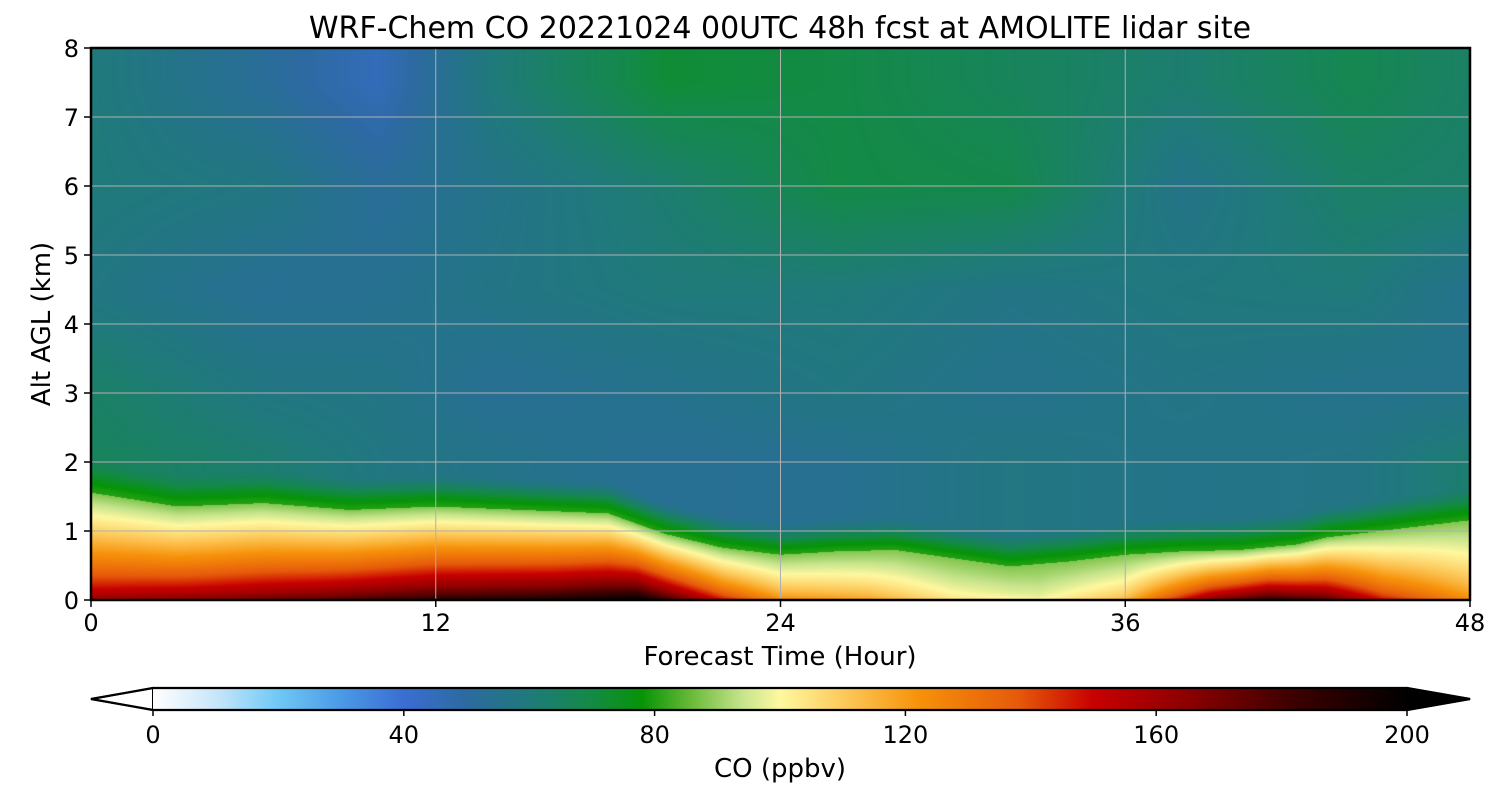 This screenshot has width=1500, height=800. I want to click on y-tick-label: 7, so click(71, 118).